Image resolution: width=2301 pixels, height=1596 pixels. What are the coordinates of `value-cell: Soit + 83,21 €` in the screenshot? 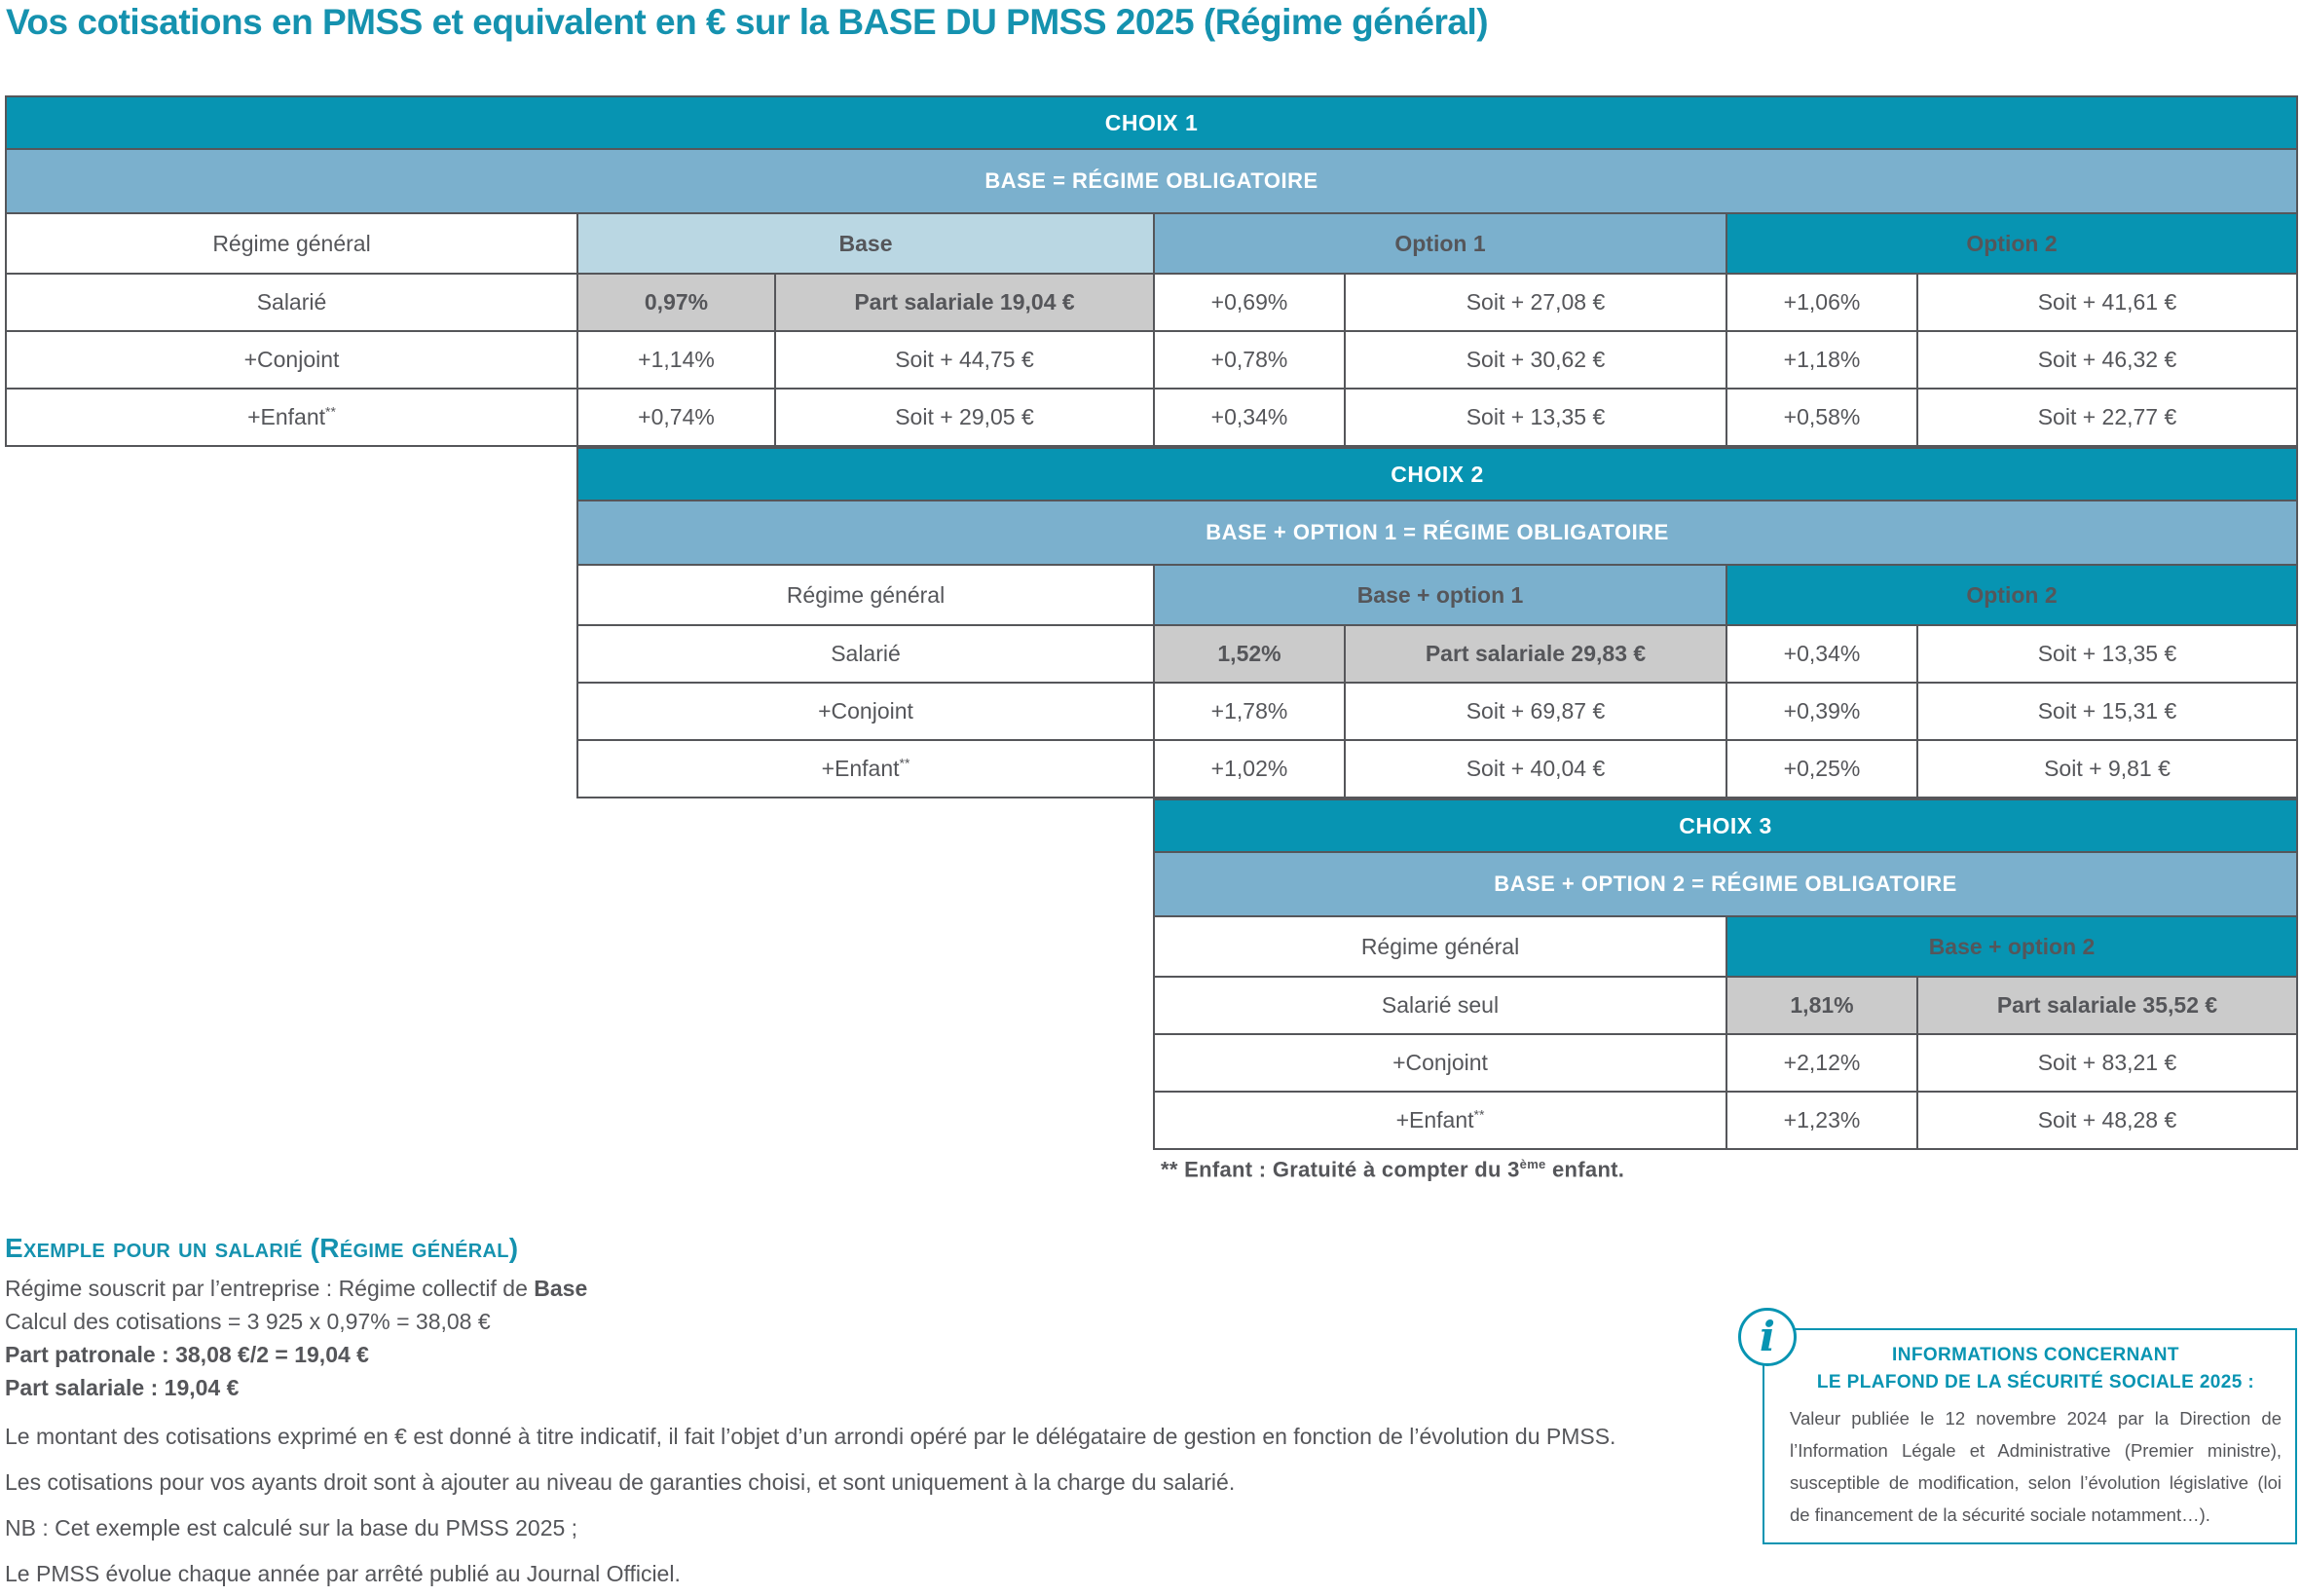 It's located at (2107, 1063).